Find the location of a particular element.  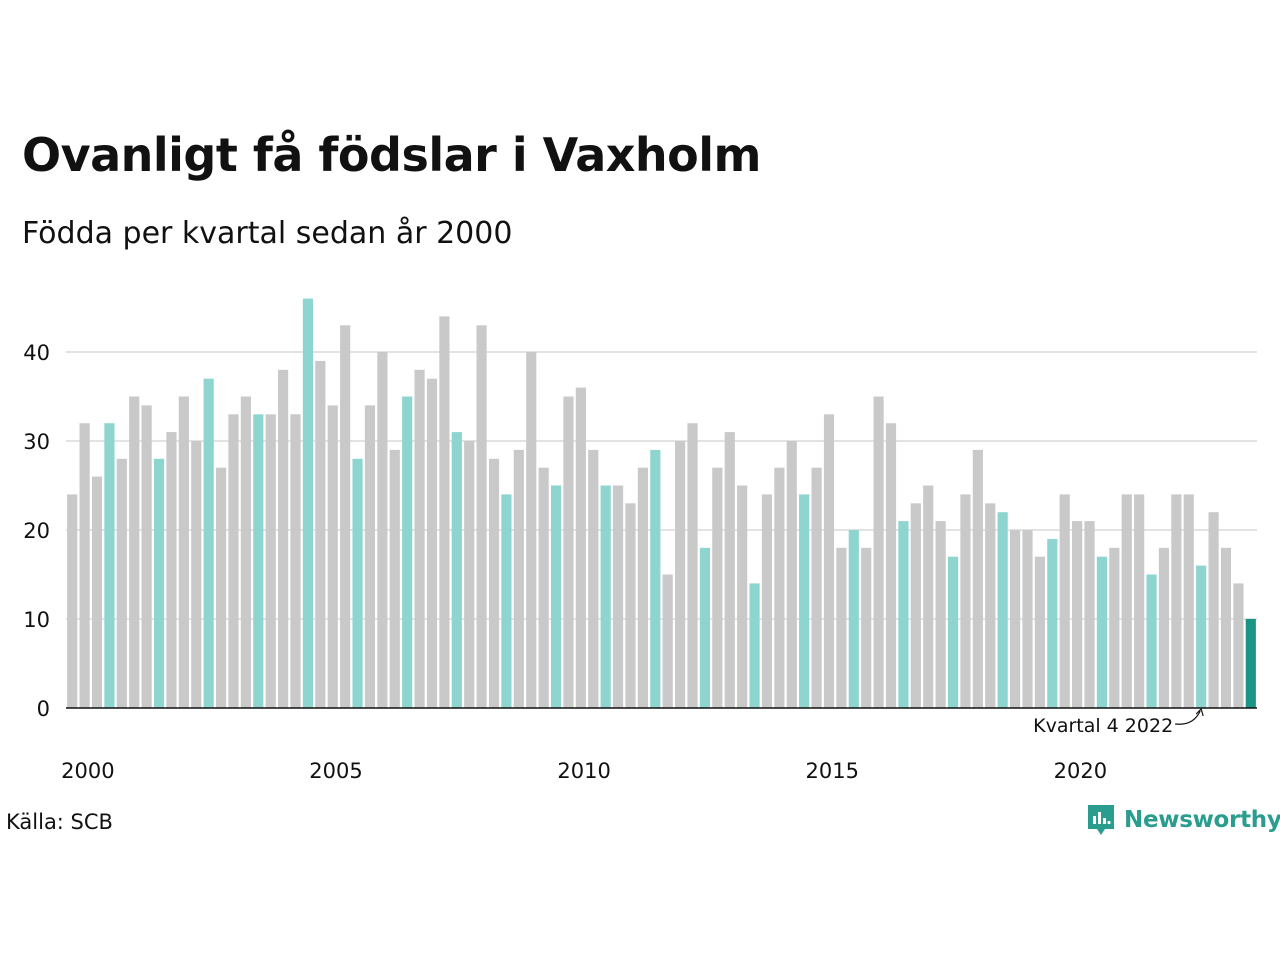

bar-2007-q2 is located at coordinates (432, 543).